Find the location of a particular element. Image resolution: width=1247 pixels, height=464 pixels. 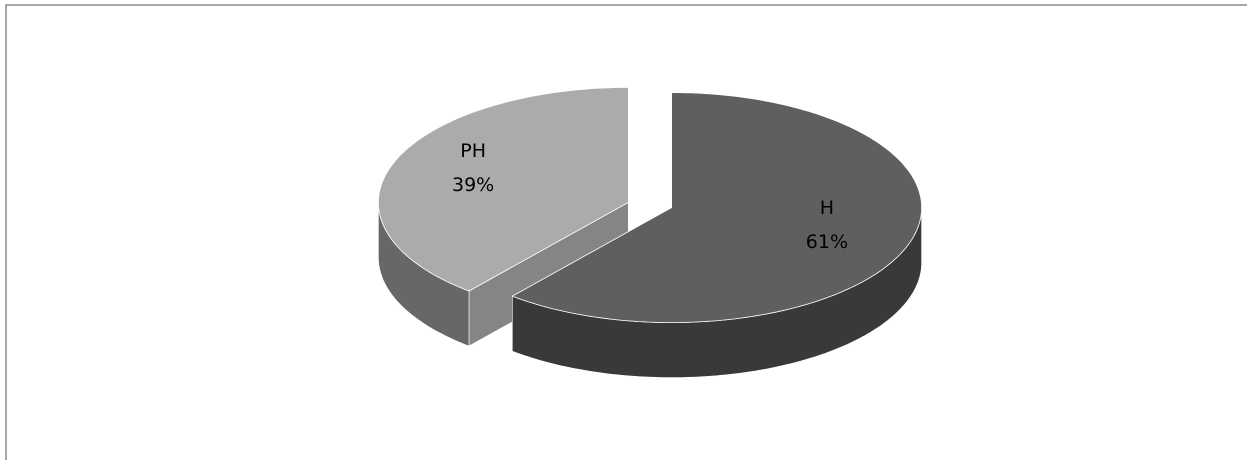

slice-label: H is located at coordinates (827, 208).